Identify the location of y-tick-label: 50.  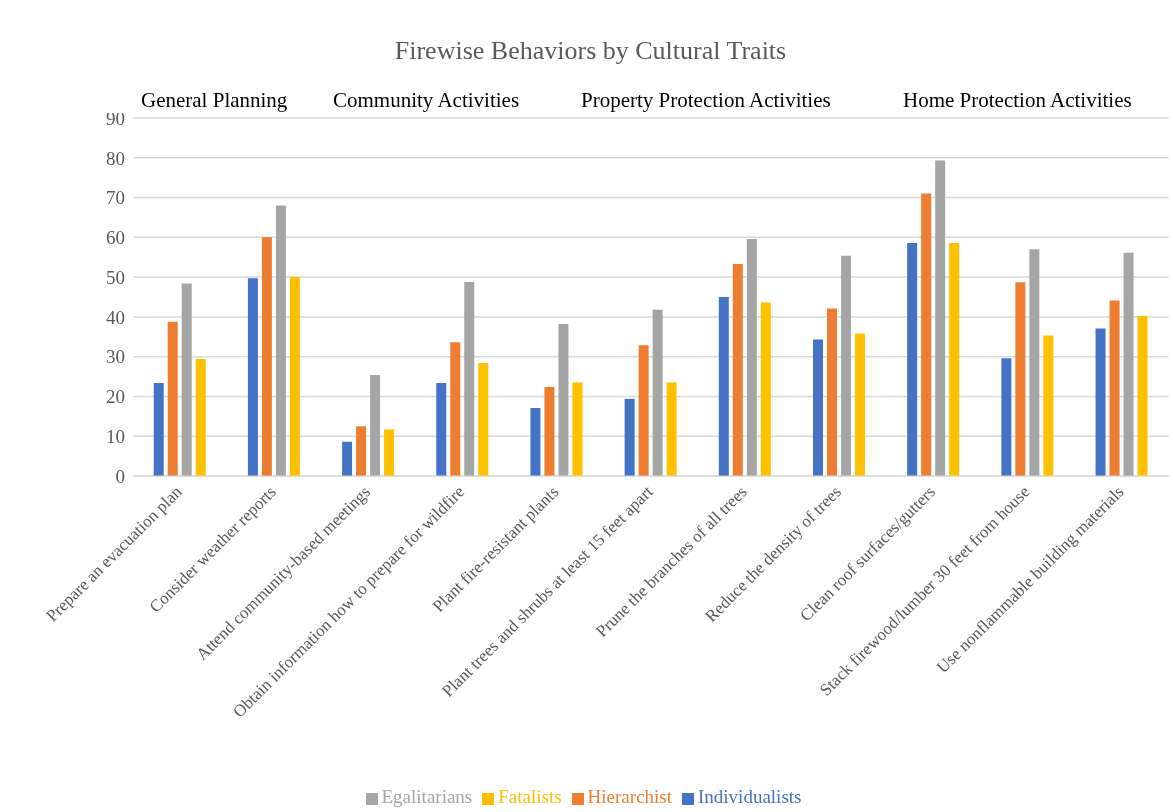
(115, 277).